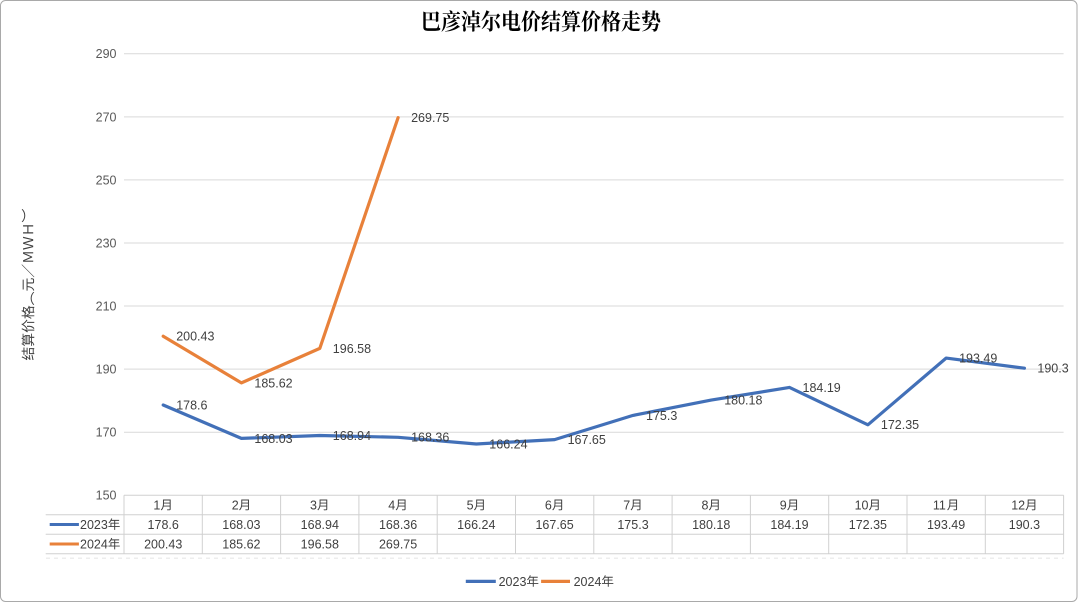 The height and width of the screenshot is (603, 1080). What do you see at coordinates (106, 433) in the screenshot?
I see `svg-text: 170` at bounding box center [106, 433].